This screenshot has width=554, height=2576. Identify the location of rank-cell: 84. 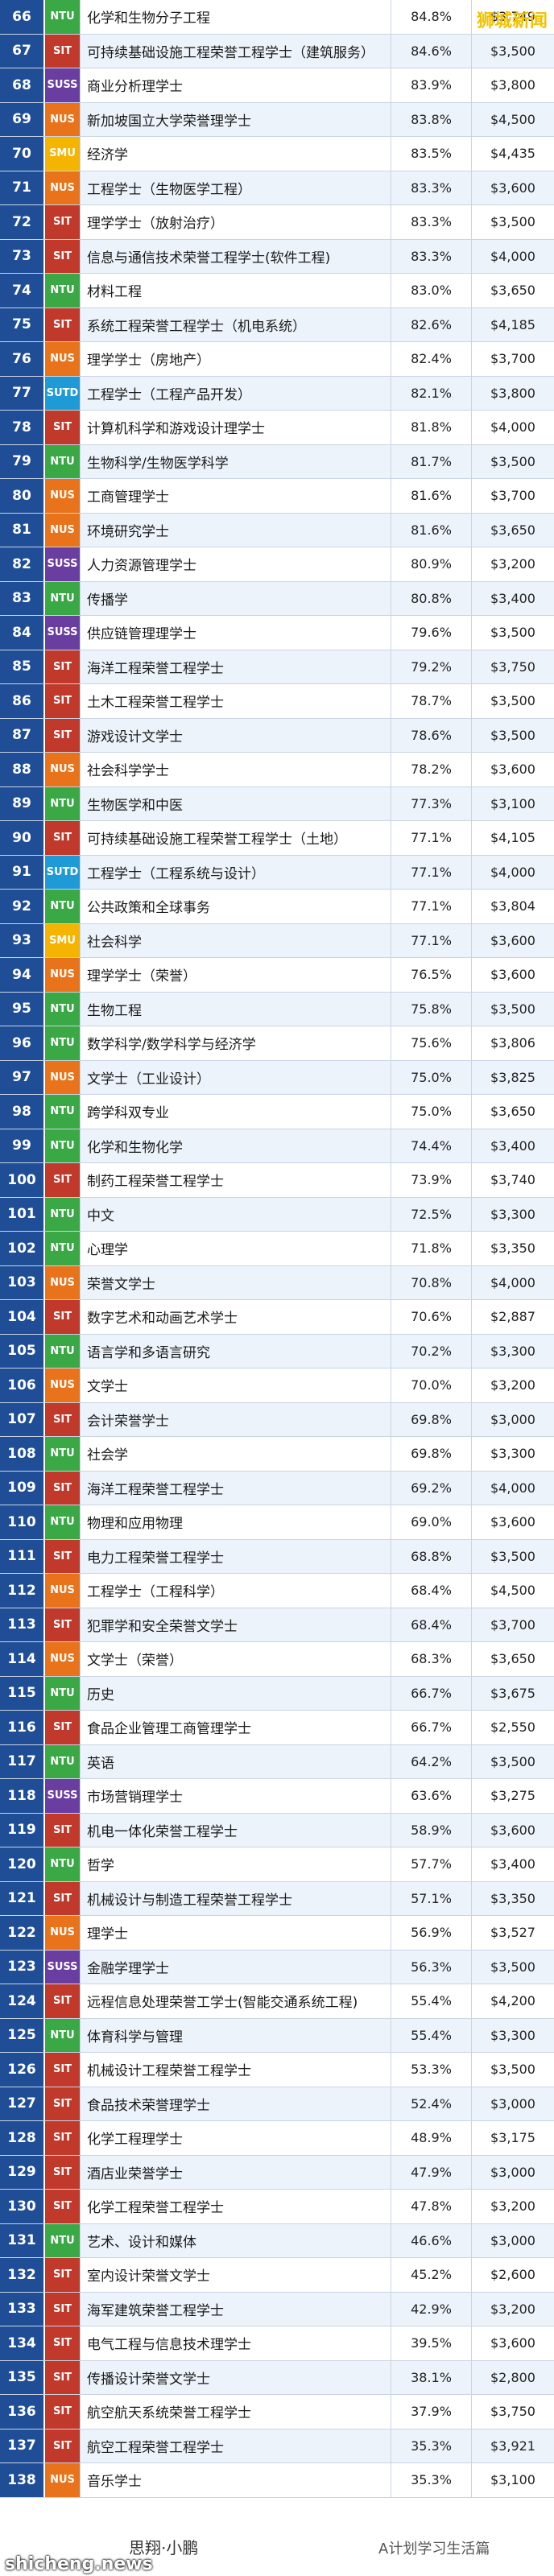
(23, 633).